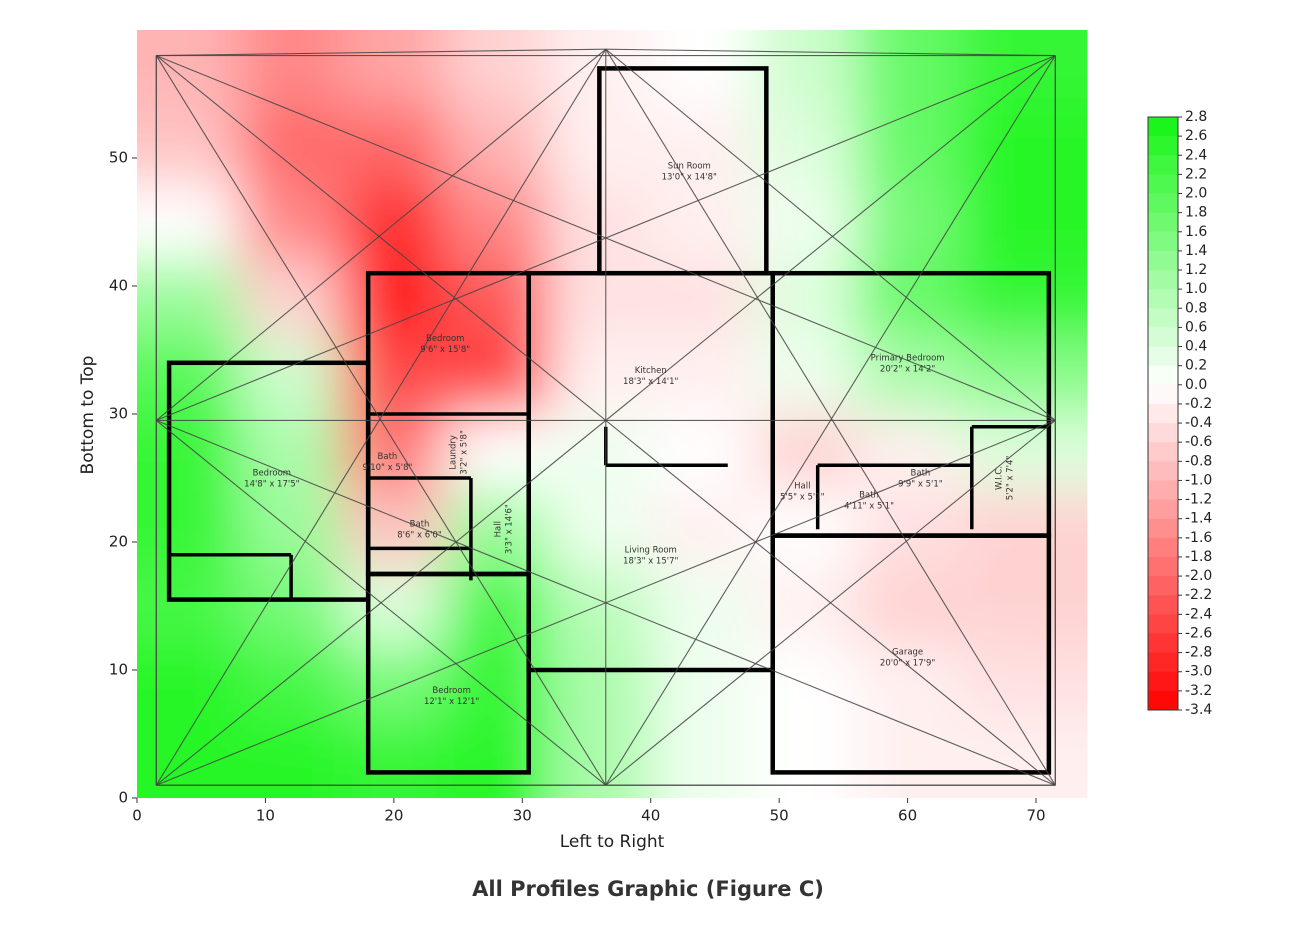  I want to click on colorbar-tick-label: 0.6, so click(1196, 327).